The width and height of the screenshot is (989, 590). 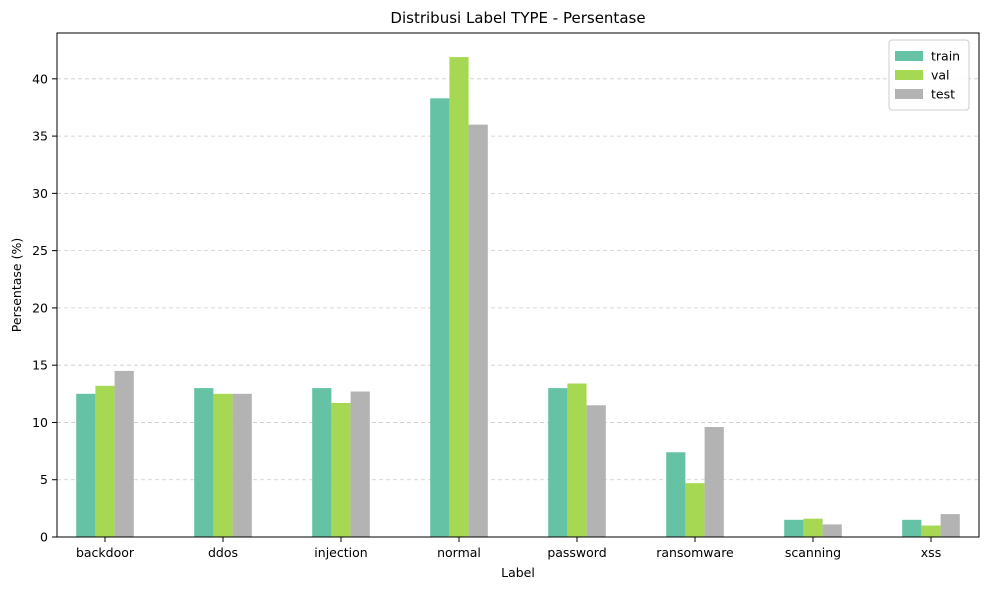 What do you see at coordinates (909, 75) in the screenshot?
I see `legend-swatch-val` at bounding box center [909, 75].